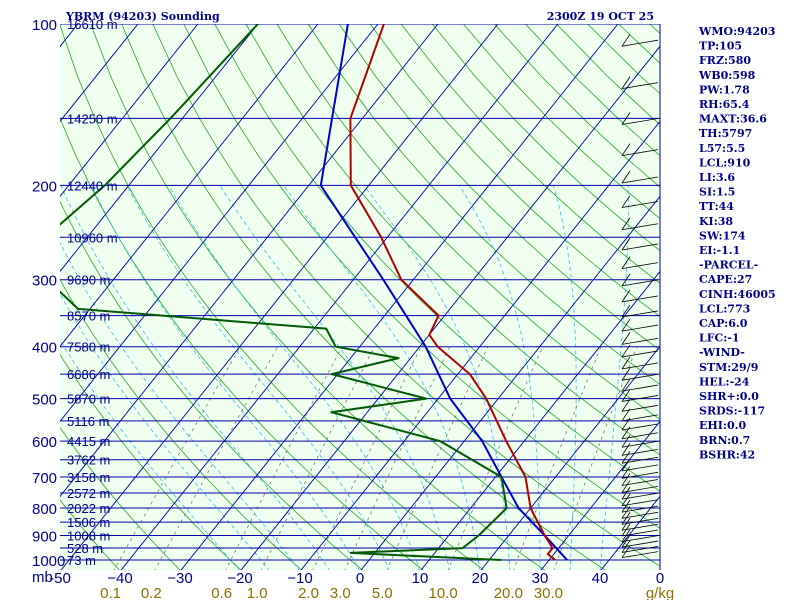 The width and height of the screenshot is (800, 600). Describe the element at coordinates (725, 60) in the screenshot. I see `index-value: FRZ:580` at that location.